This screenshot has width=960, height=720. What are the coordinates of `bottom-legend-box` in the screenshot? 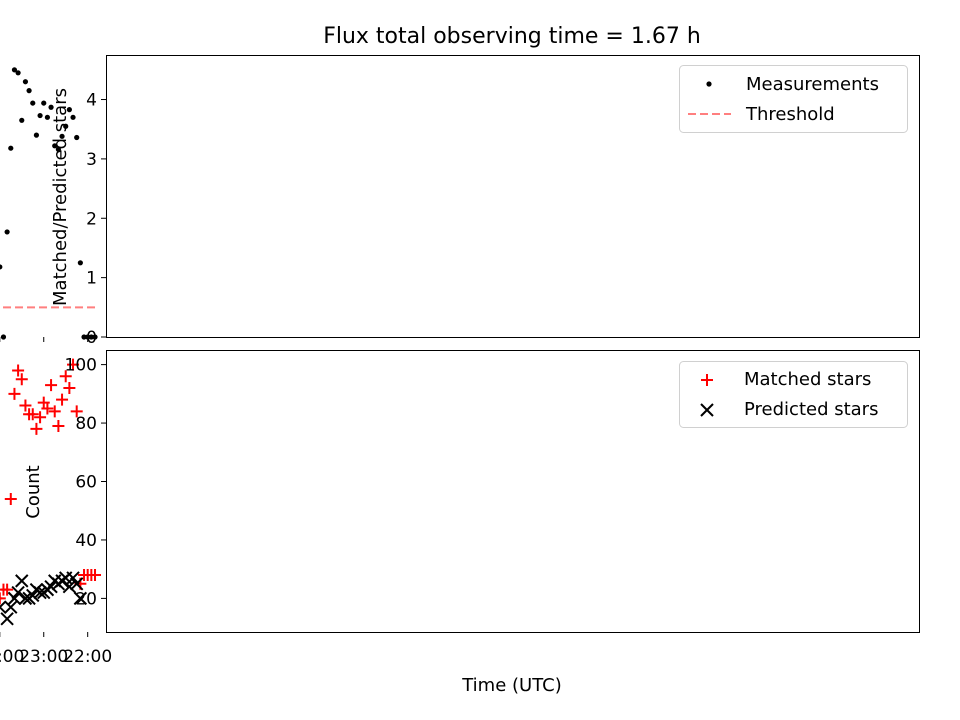 It's located at (793, 394).